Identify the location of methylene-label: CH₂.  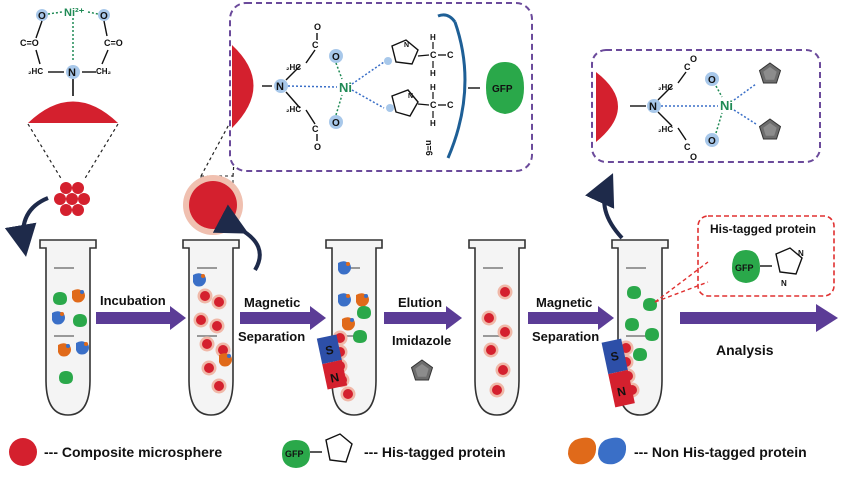
(104, 71).